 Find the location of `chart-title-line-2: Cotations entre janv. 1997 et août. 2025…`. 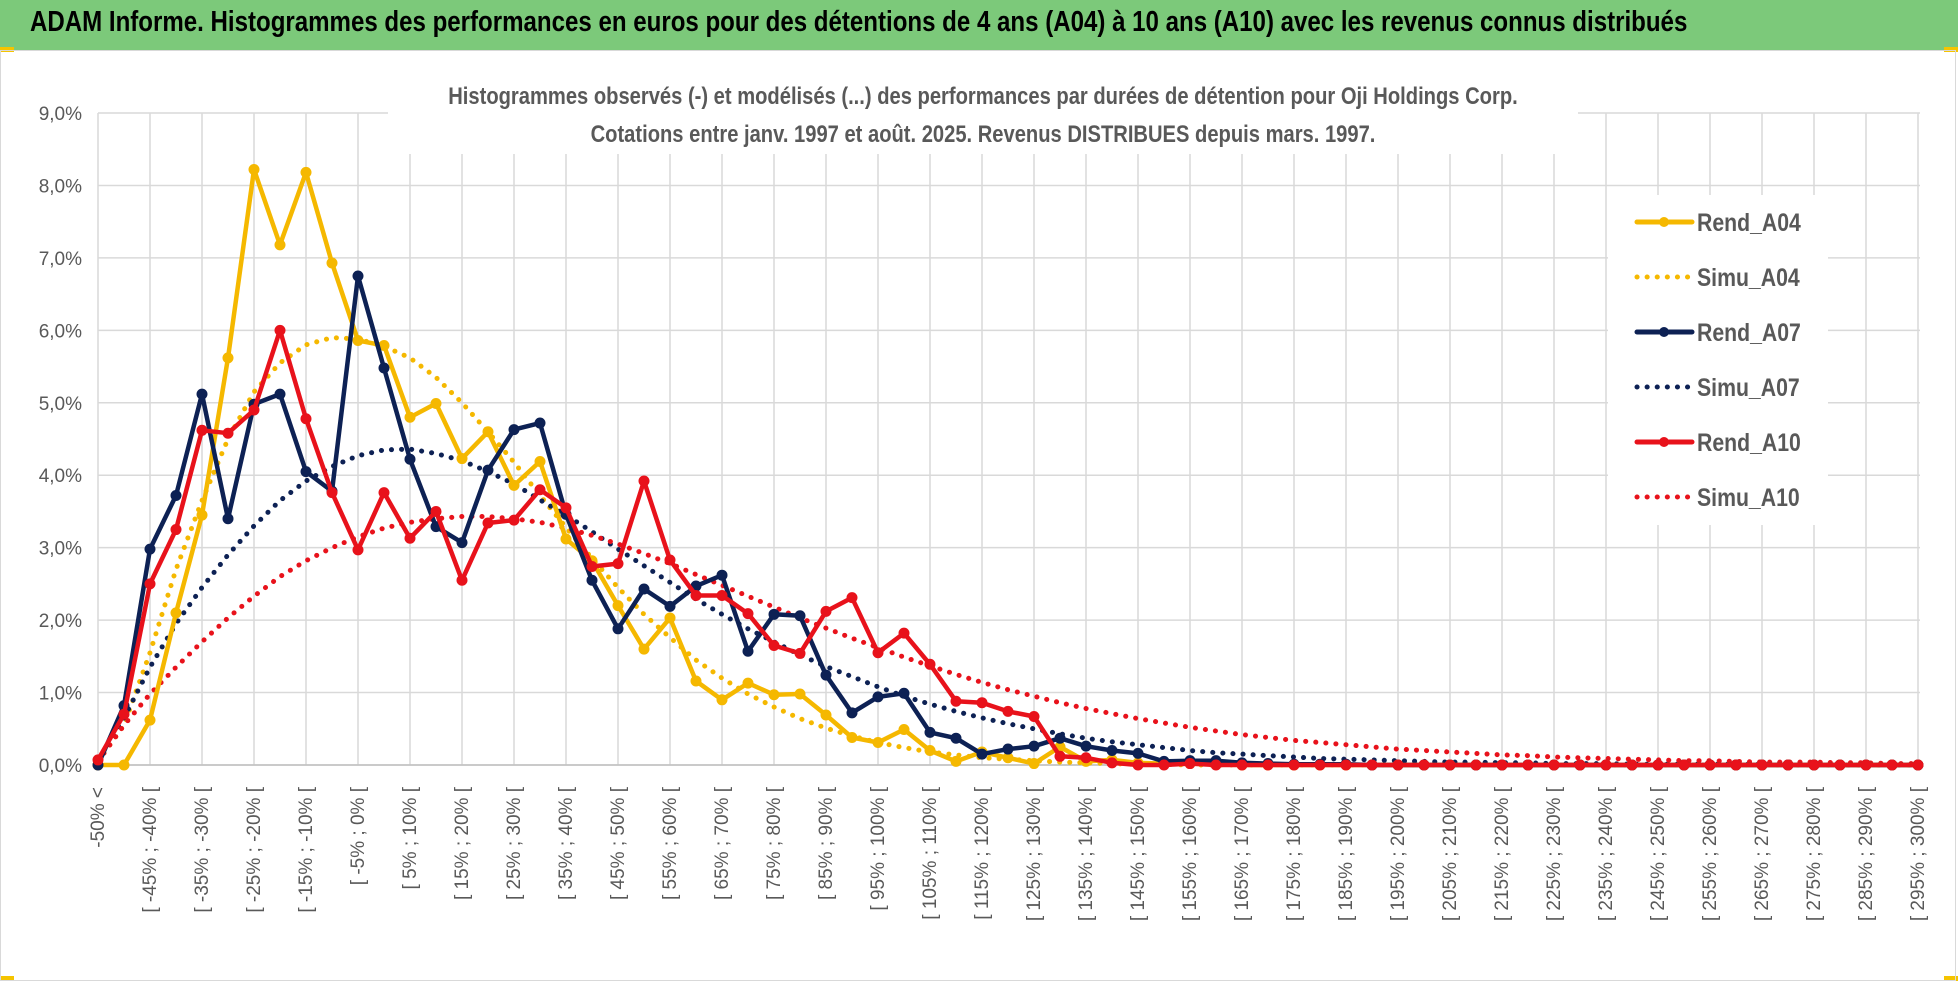

chart-title-line-2: Cotations entre janv. 1997 et août. 2025… is located at coordinates (983, 133).